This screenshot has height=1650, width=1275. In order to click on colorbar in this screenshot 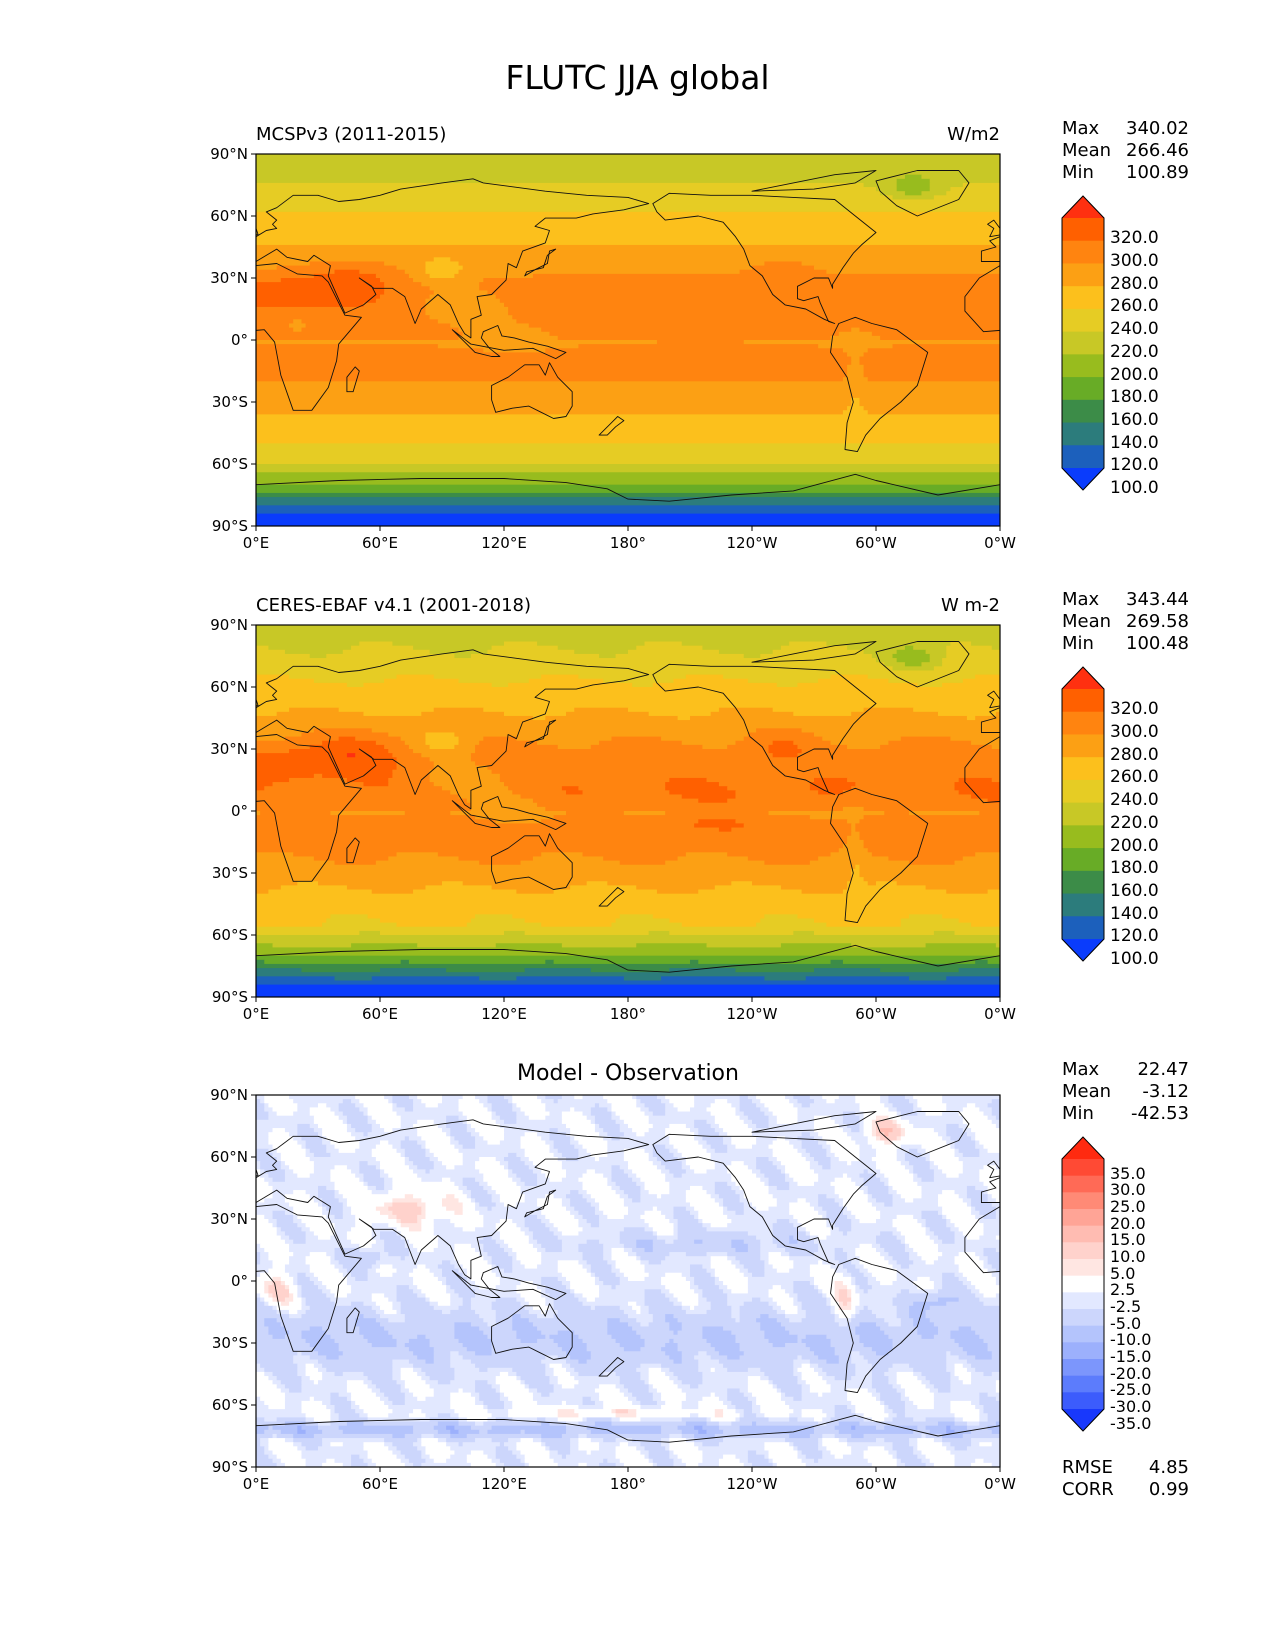, I will do `click(1083, 814)`.